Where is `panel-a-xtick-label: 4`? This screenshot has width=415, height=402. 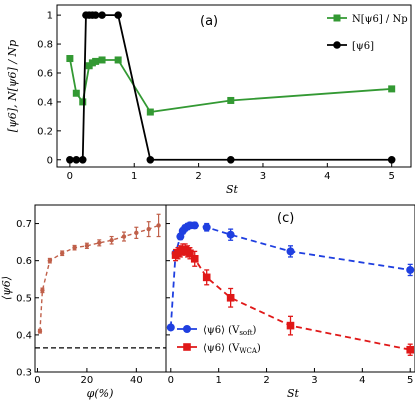
panel-a-xtick-label: 4 is located at coordinates (327, 176).